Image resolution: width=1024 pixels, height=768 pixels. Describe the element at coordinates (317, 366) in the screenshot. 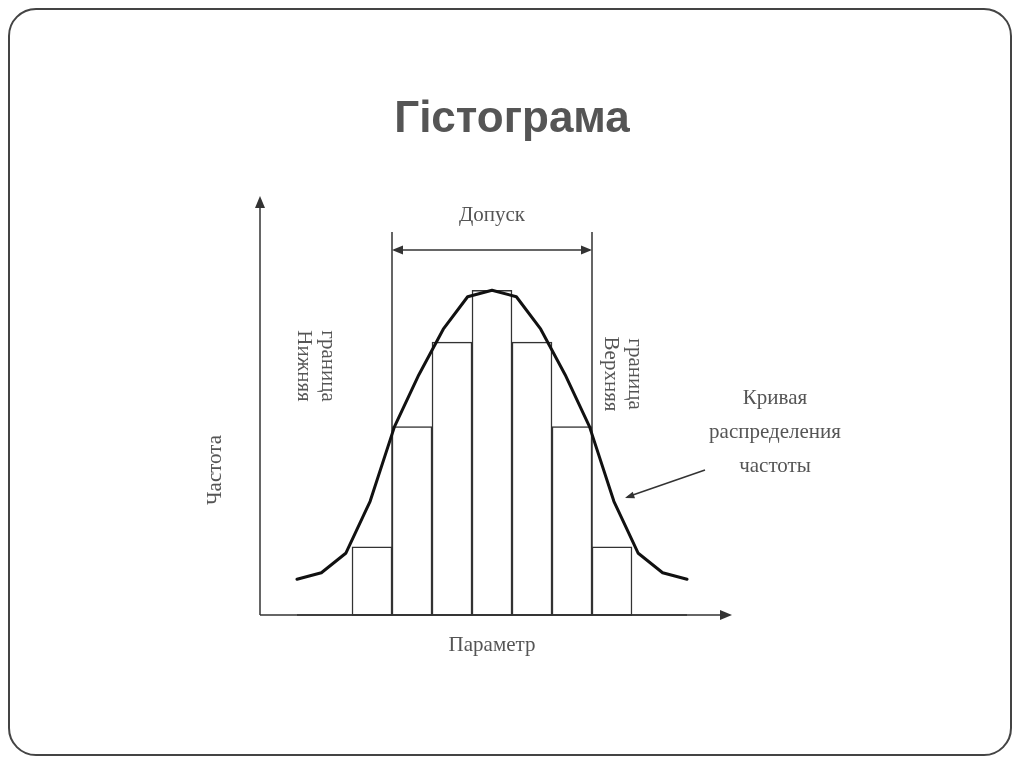

I see `annotation: Нижняя граница` at that location.